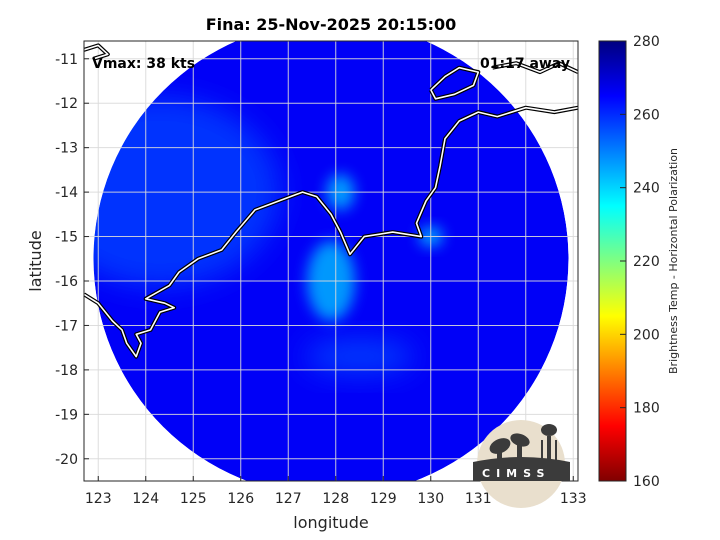 Image resolution: width=720 pixels, height=540 pixels. What do you see at coordinates (145, 499) in the screenshot?
I see `x-tick-label-1: 124` at bounding box center [145, 499].